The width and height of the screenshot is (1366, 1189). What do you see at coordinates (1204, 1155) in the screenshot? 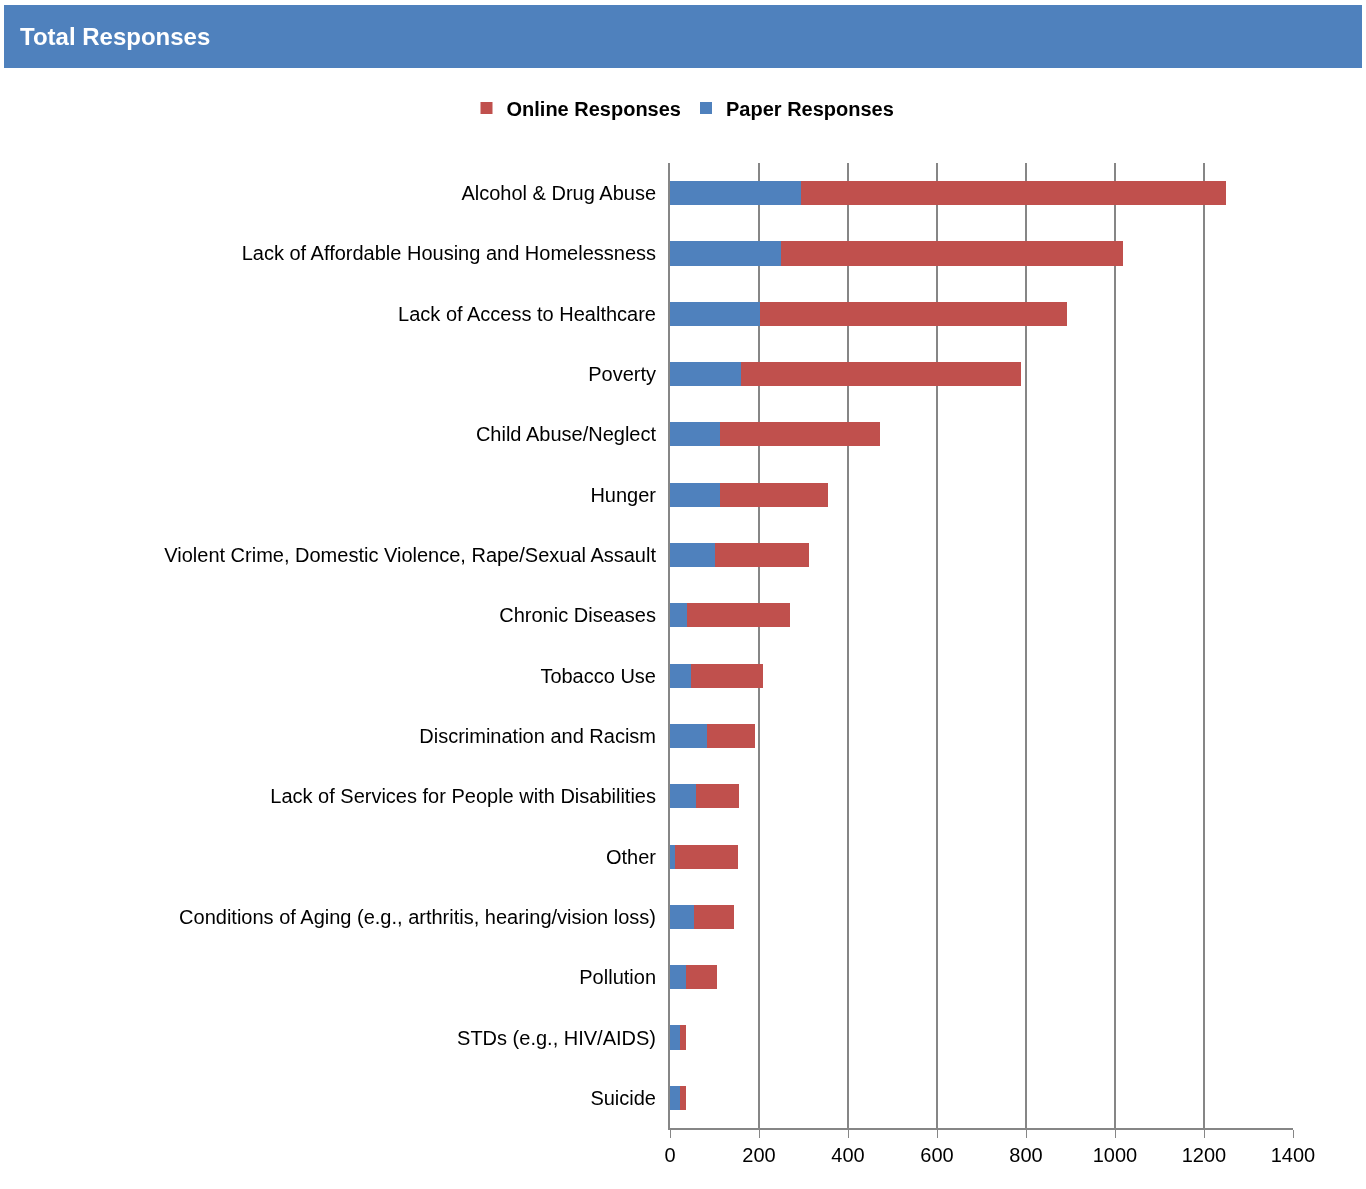
I see `x-tick-label: 1200` at bounding box center [1204, 1155].